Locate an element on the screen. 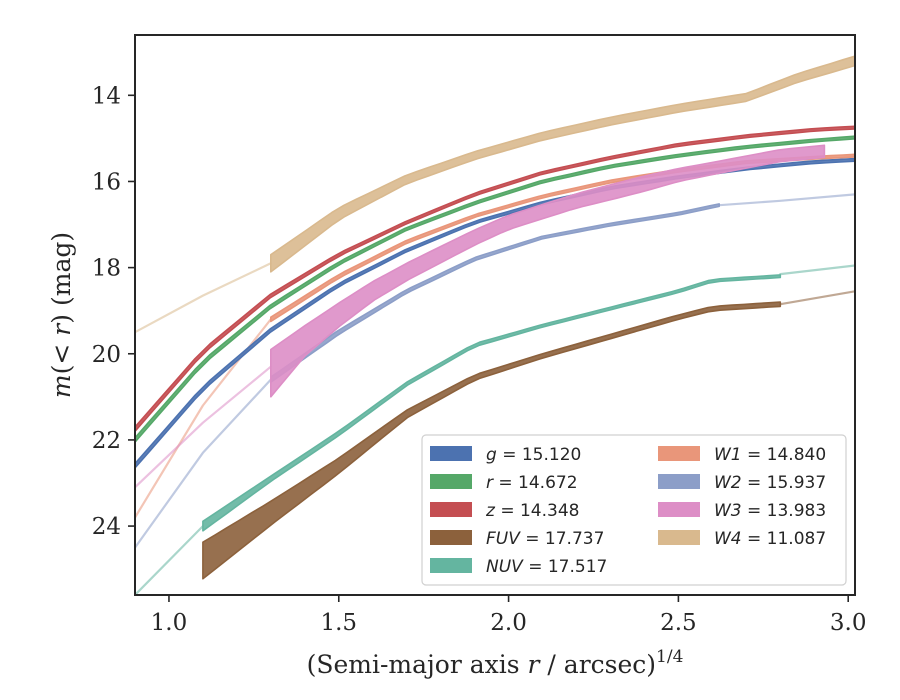  legend-label-g: g = 15.120 is located at coordinates (533, 455).